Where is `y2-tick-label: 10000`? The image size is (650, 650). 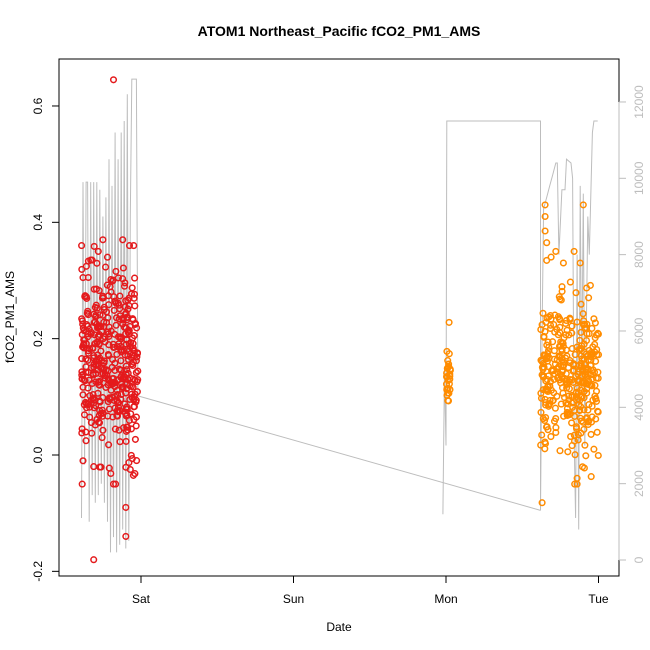
y2-tick-label: 10000 is located at coordinates (639, 178).